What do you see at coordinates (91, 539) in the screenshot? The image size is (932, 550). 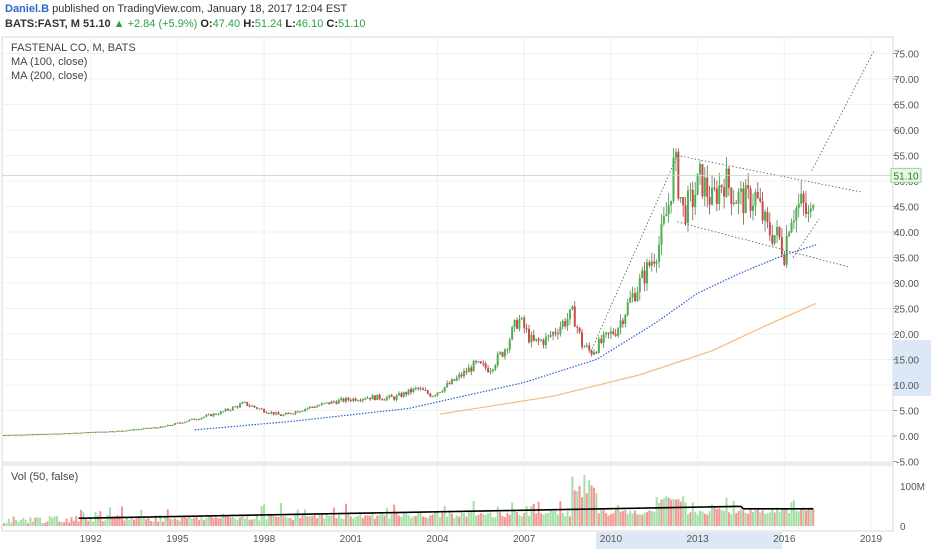 I see `time-tick-label: 1992` at bounding box center [91, 539].